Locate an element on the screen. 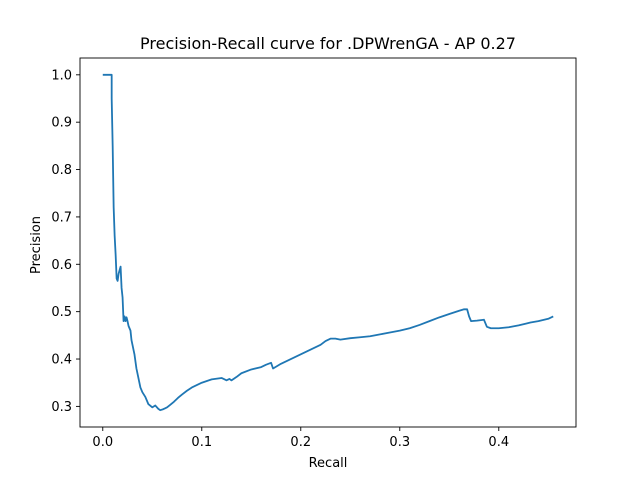 The width and height of the screenshot is (640, 480). y-tick-label: 0.8 is located at coordinates (61, 170).